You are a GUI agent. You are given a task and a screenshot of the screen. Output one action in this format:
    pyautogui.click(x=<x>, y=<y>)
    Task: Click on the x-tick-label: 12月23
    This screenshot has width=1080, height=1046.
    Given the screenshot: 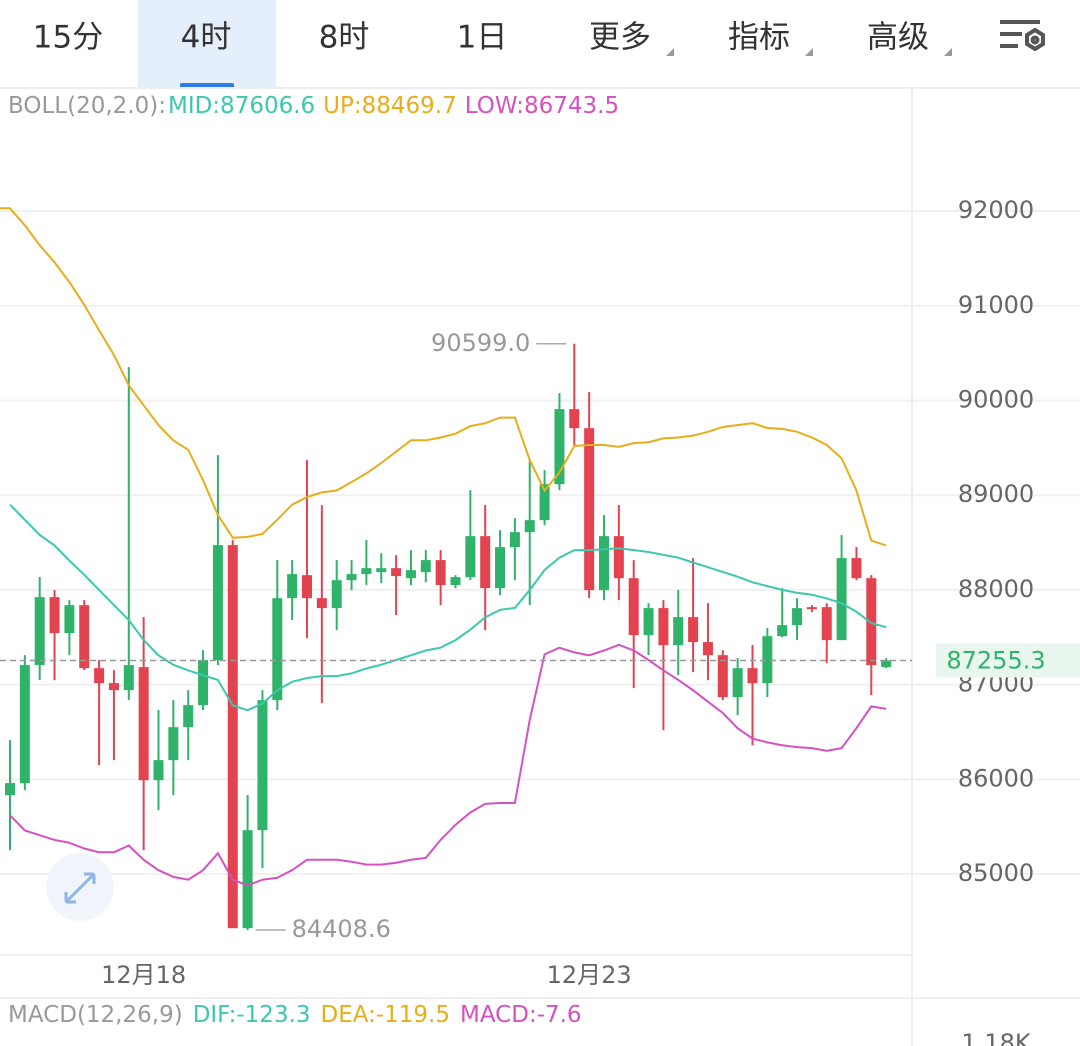 What is the action you would take?
    pyautogui.click(x=589, y=975)
    